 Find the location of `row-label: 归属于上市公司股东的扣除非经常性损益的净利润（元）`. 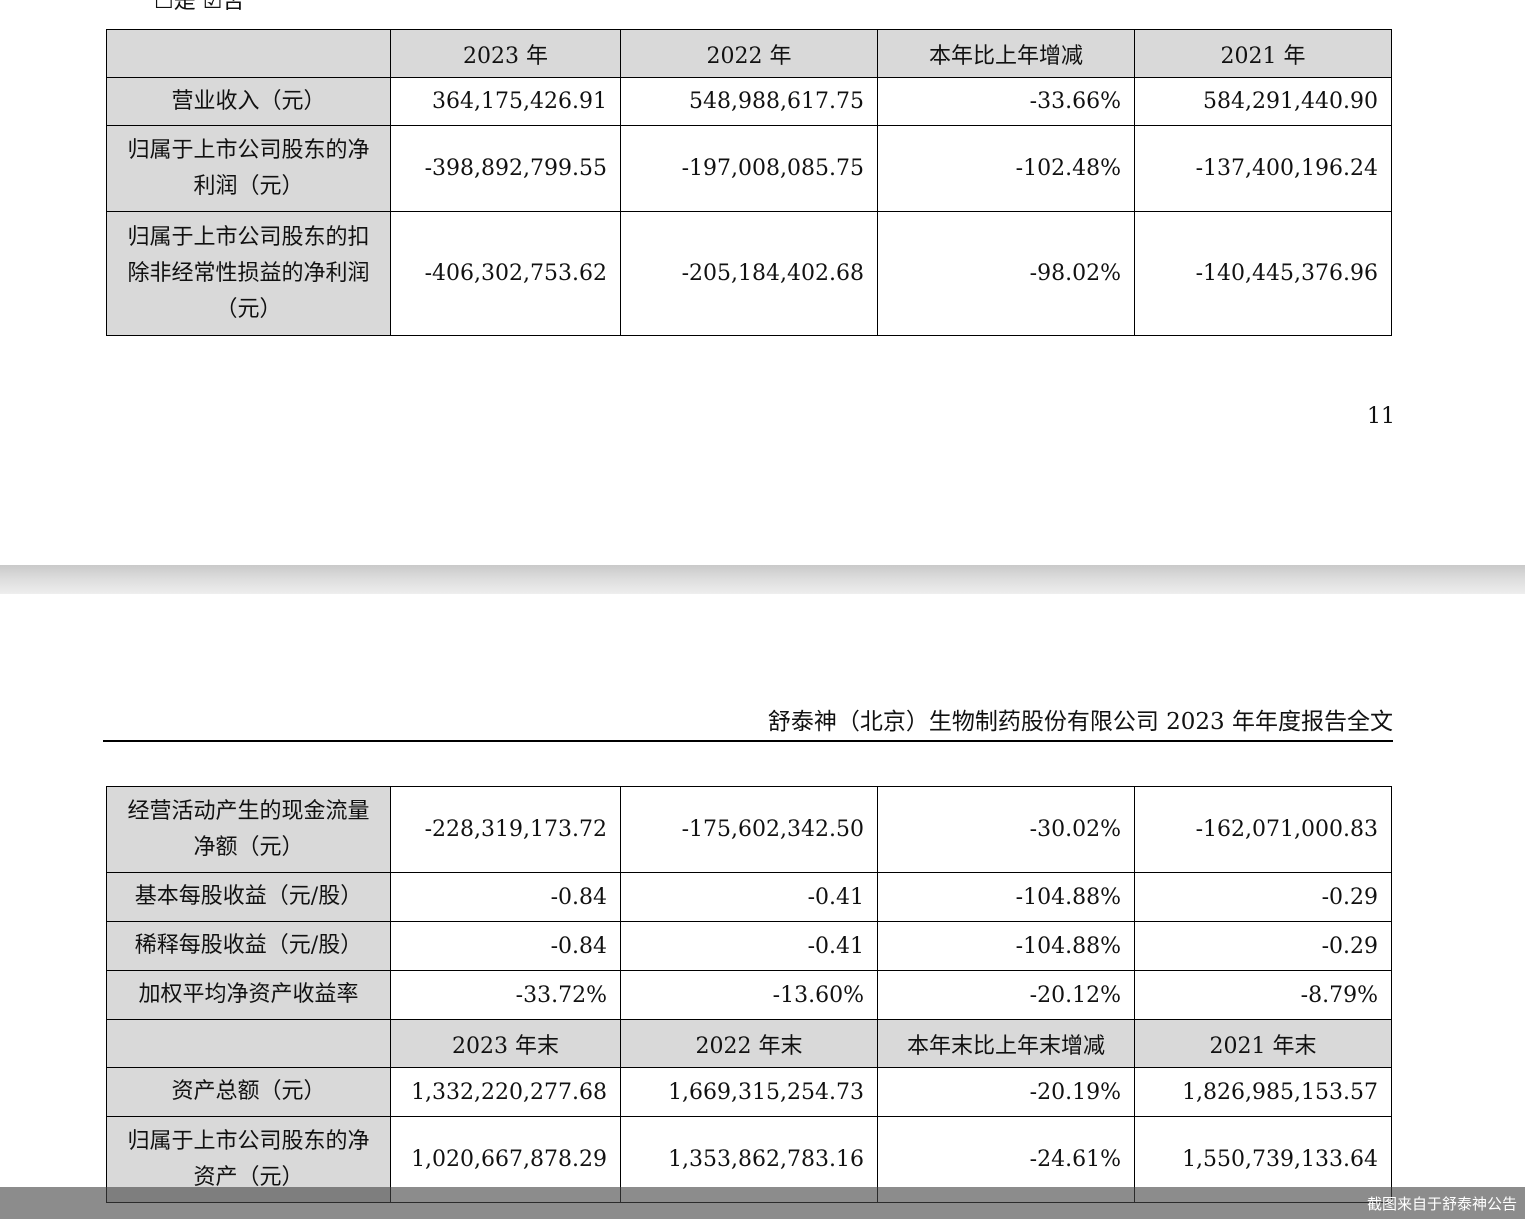

row-label: 归属于上市公司股东的扣除非经常性损益的净利润（元） is located at coordinates (248, 273).